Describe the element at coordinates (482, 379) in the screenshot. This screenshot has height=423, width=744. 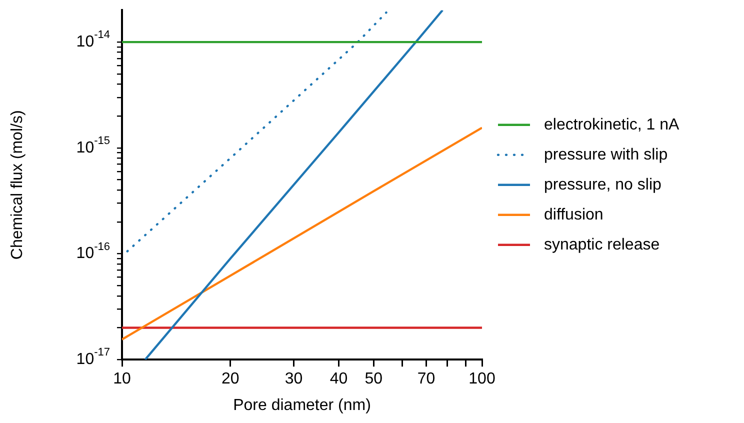
I see `x-tick-label: 100` at that location.